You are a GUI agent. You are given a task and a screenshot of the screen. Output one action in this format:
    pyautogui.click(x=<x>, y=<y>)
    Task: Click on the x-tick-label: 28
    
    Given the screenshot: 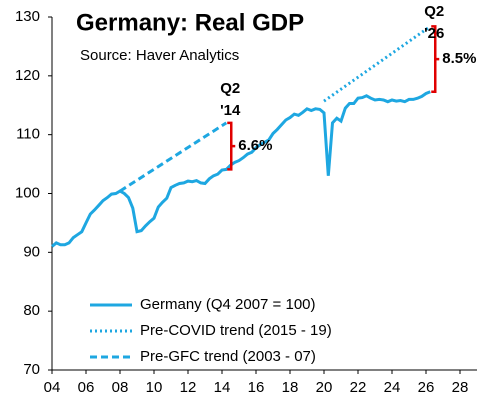 What is the action you would take?
    pyautogui.click(x=460, y=387)
    